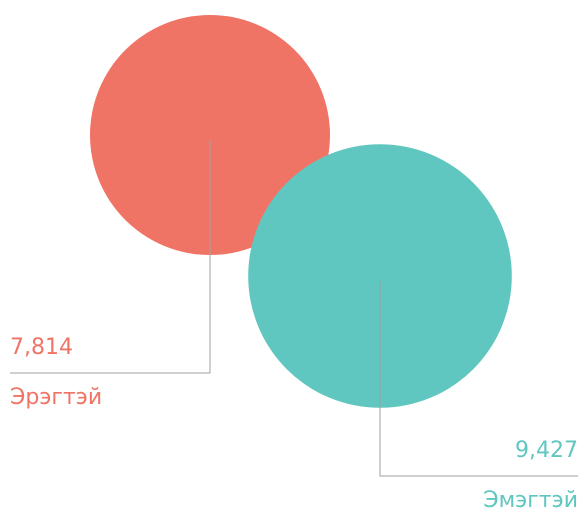  I want to click on value-label: 7,814, so click(41, 347).